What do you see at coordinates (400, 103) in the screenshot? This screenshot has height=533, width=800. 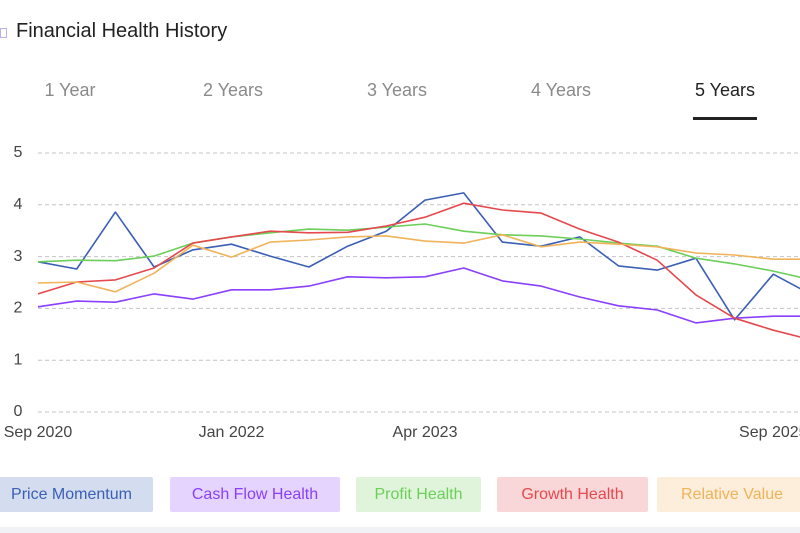 I see `tab-bar: 1 Year 2 Years 3 Years 4 Years 5 Years` at bounding box center [400, 103].